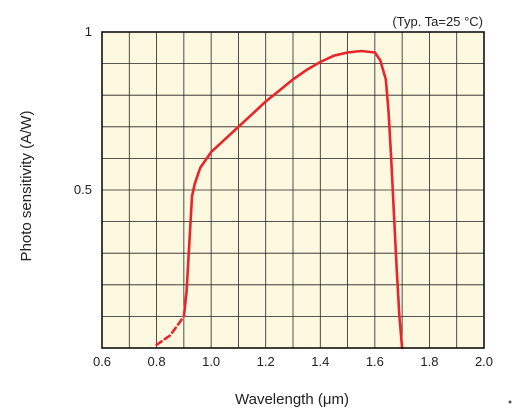 The image size is (524, 414). I want to click on decorative-dot, so click(510, 402).